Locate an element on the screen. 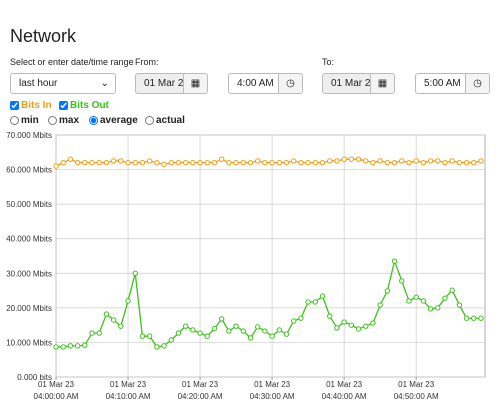 The height and width of the screenshot is (403, 500). x-tick-label: 04:20:00 AM is located at coordinates (200, 396).